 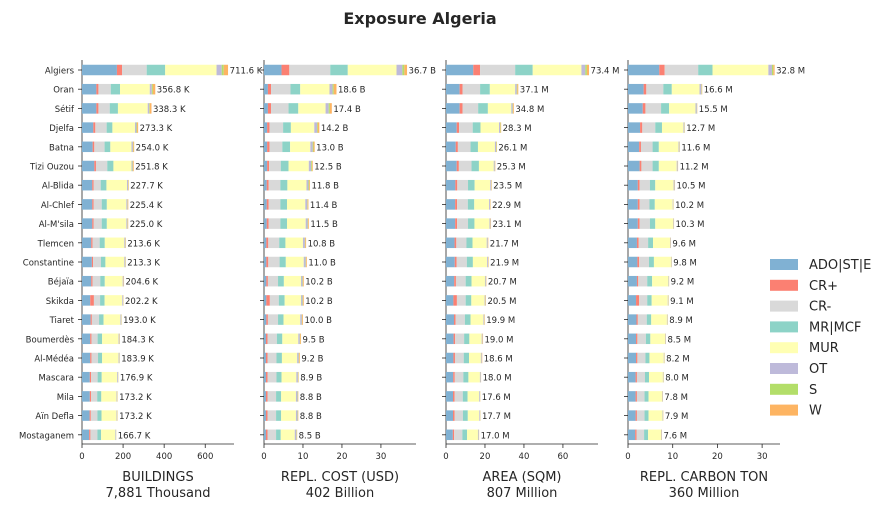 I want to click on total-label: 23.5 M, so click(x=507, y=187).